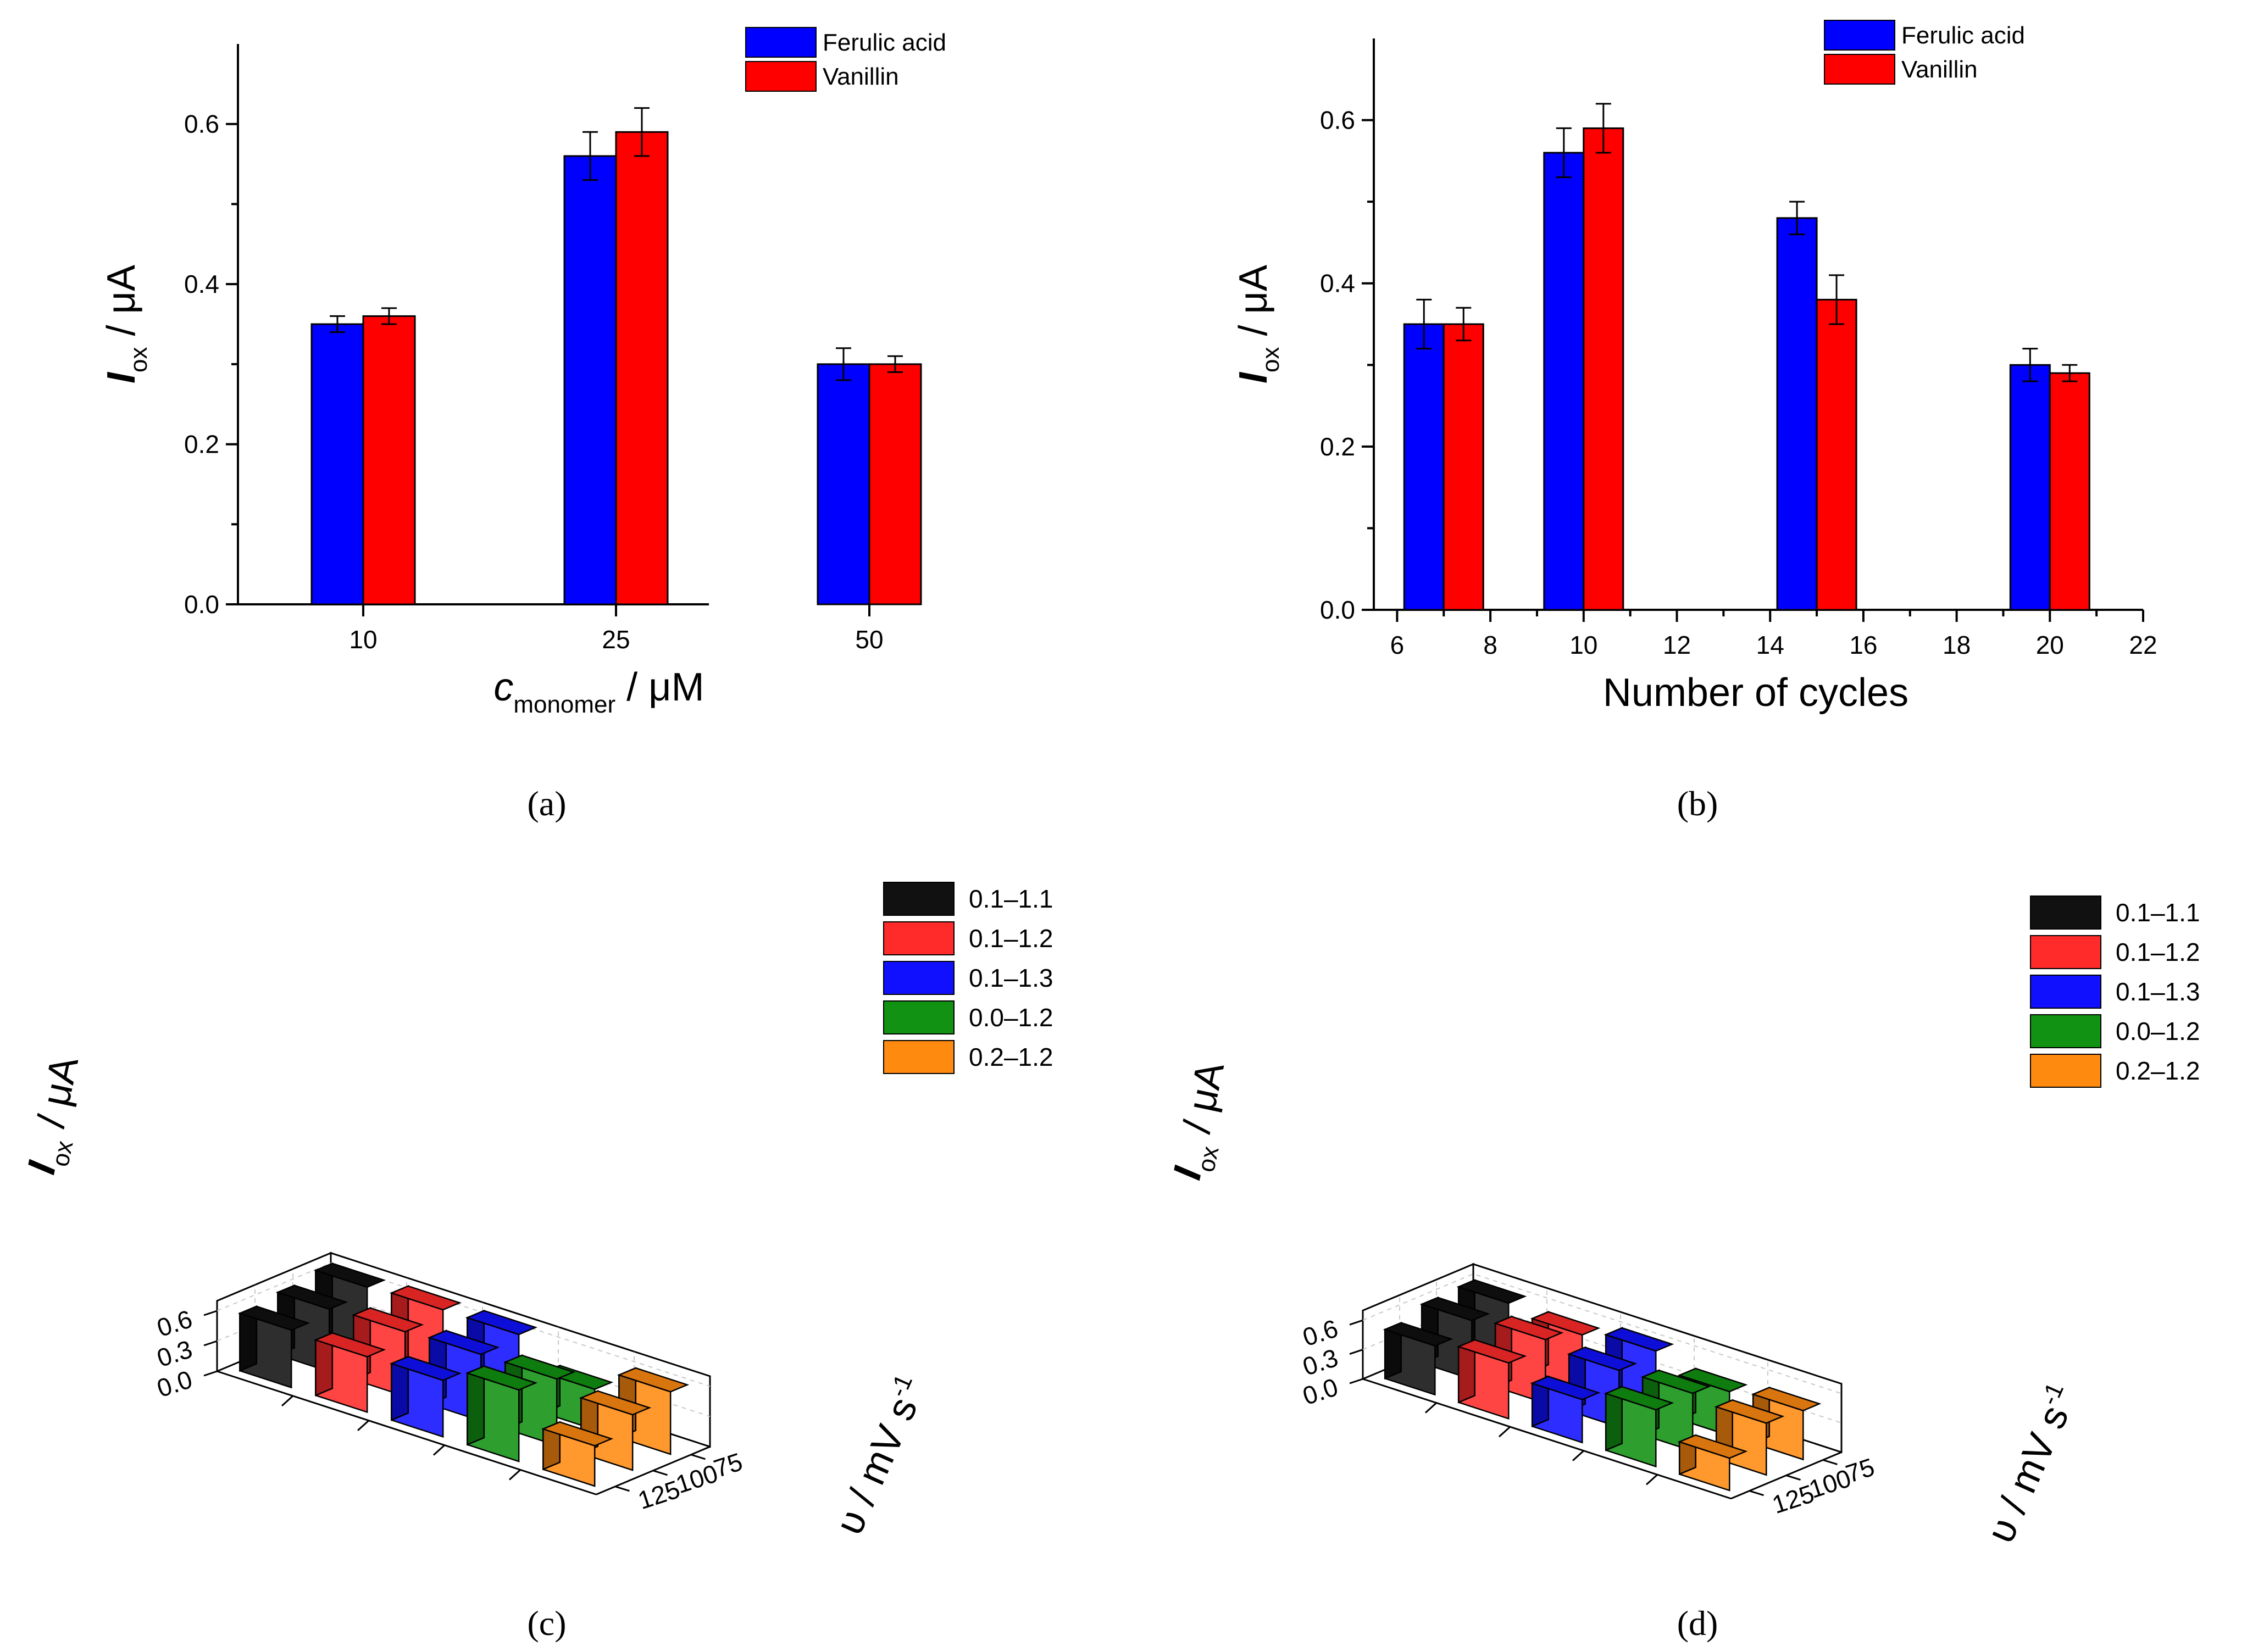 The width and height of the screenshot is (2247, 1652). What do you see at coordinates (869, 640) in the screenshot?
I see `x-tick-label: 50` at bounding box center [869, 640].